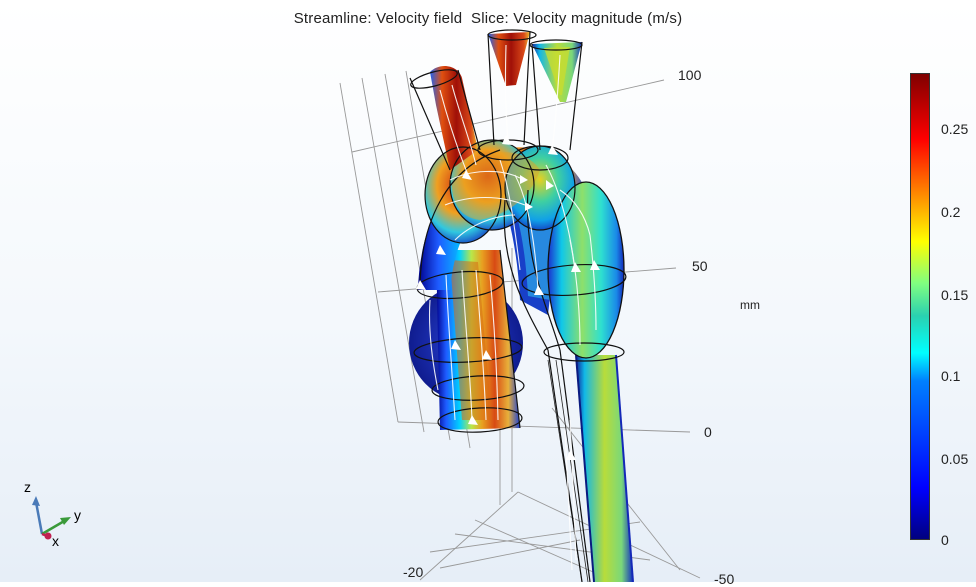  I want to click on z-tick-label: 100, so click(690, 75).